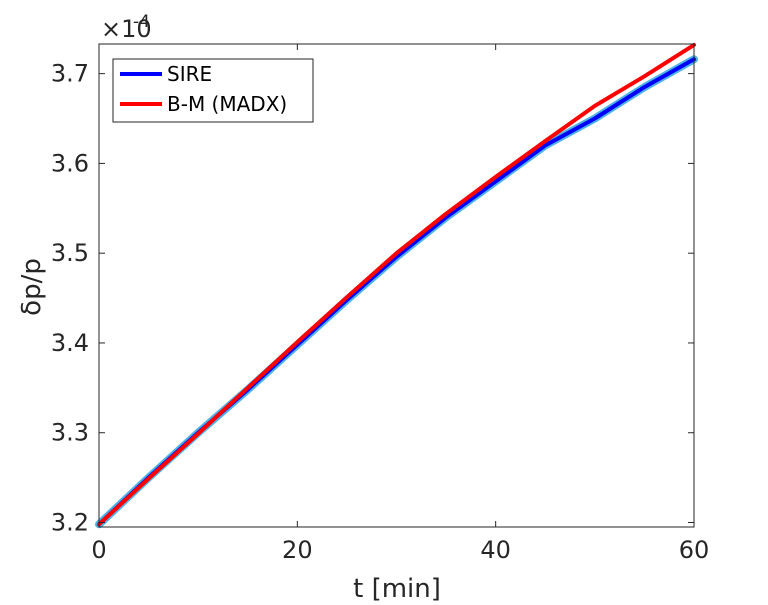 This screenshot has height=605, width=768. I want to click on y-multiplier-exponent: -4, so click(141, 22).